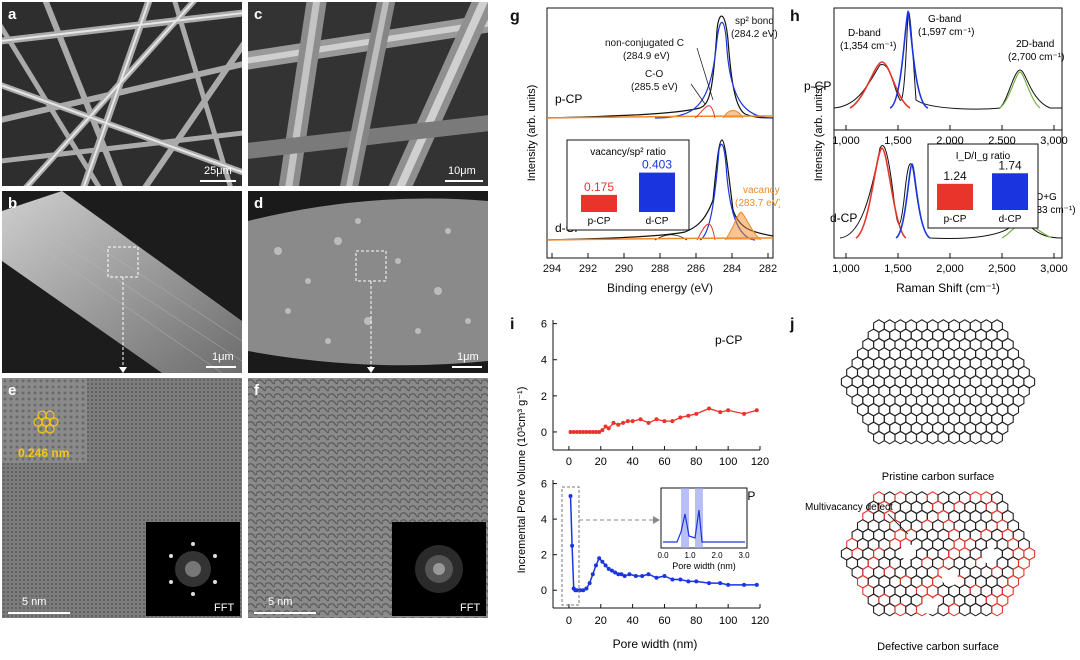 This screenshot has height=660, width=1080. Describe the element at coordinates (754, 21) in the screenshot. I see `xps-ann-sp2: sp² bond` at that location.